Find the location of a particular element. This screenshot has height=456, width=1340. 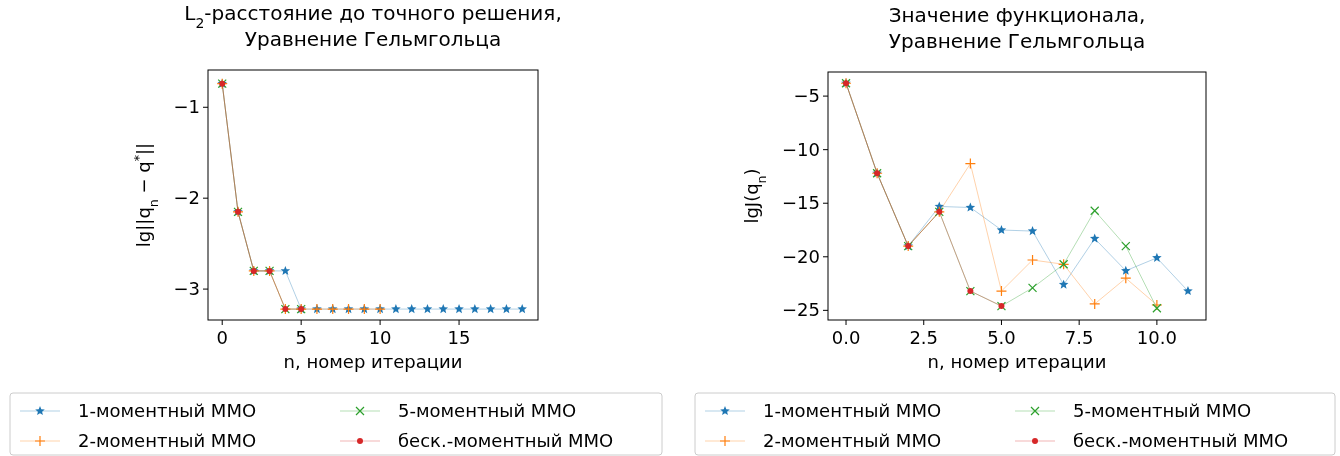

x-tick-label: 15 is located at coordinates (459, 337).